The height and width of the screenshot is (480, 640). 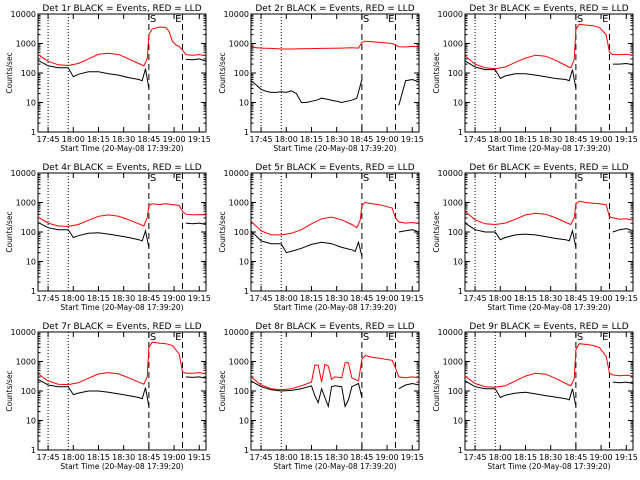 I want to click on chart-title: Det 5r BLACK = Events, RED = LLD, so click(x=334, y=168).